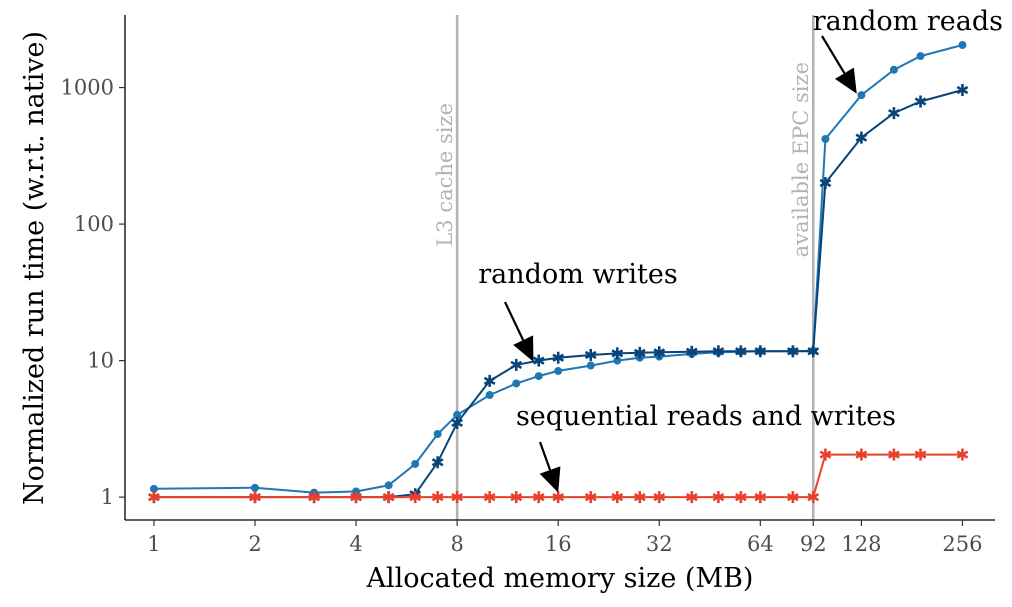  Describe the element at coordinates (861, 544) in the screenshot. I see `x-tick-label: 128` at that location.